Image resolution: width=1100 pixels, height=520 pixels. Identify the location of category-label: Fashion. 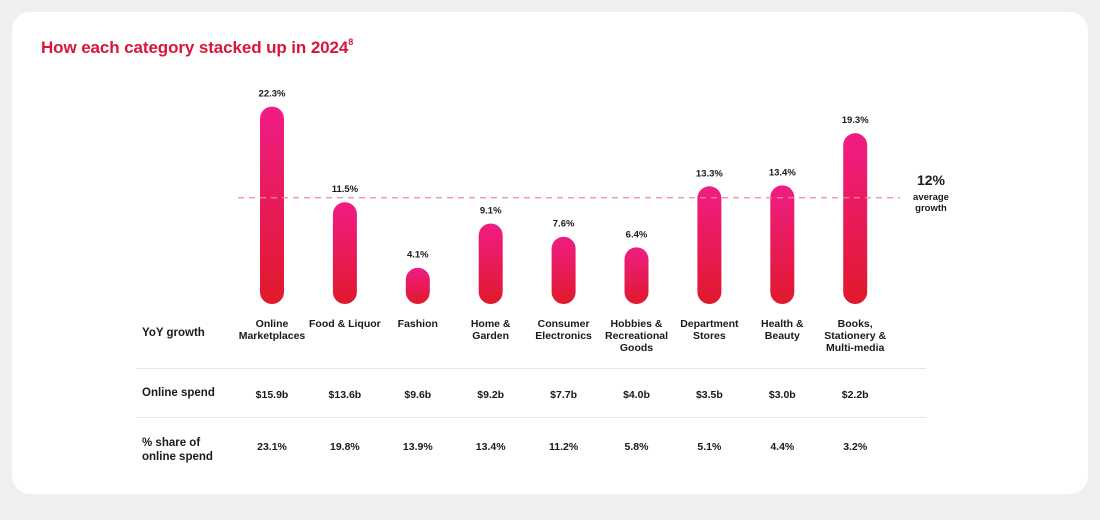
(417, 324).